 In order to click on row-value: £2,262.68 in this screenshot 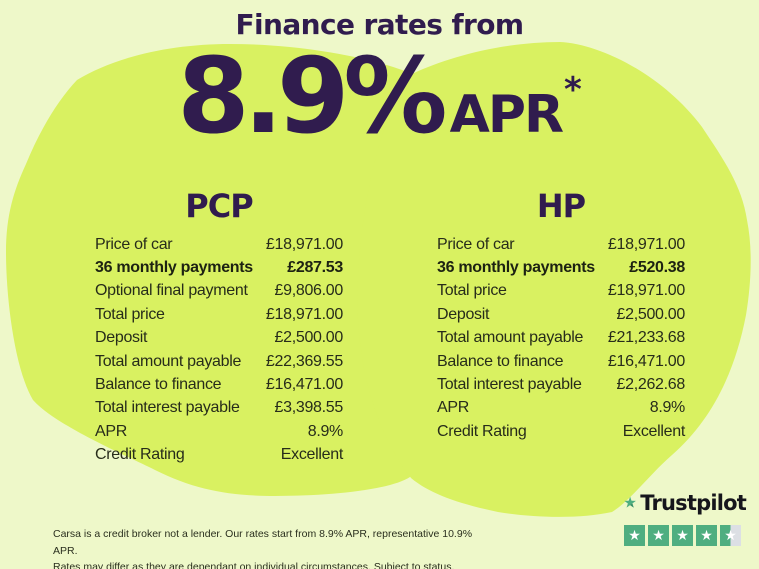, I will do `click(651, 385)`.